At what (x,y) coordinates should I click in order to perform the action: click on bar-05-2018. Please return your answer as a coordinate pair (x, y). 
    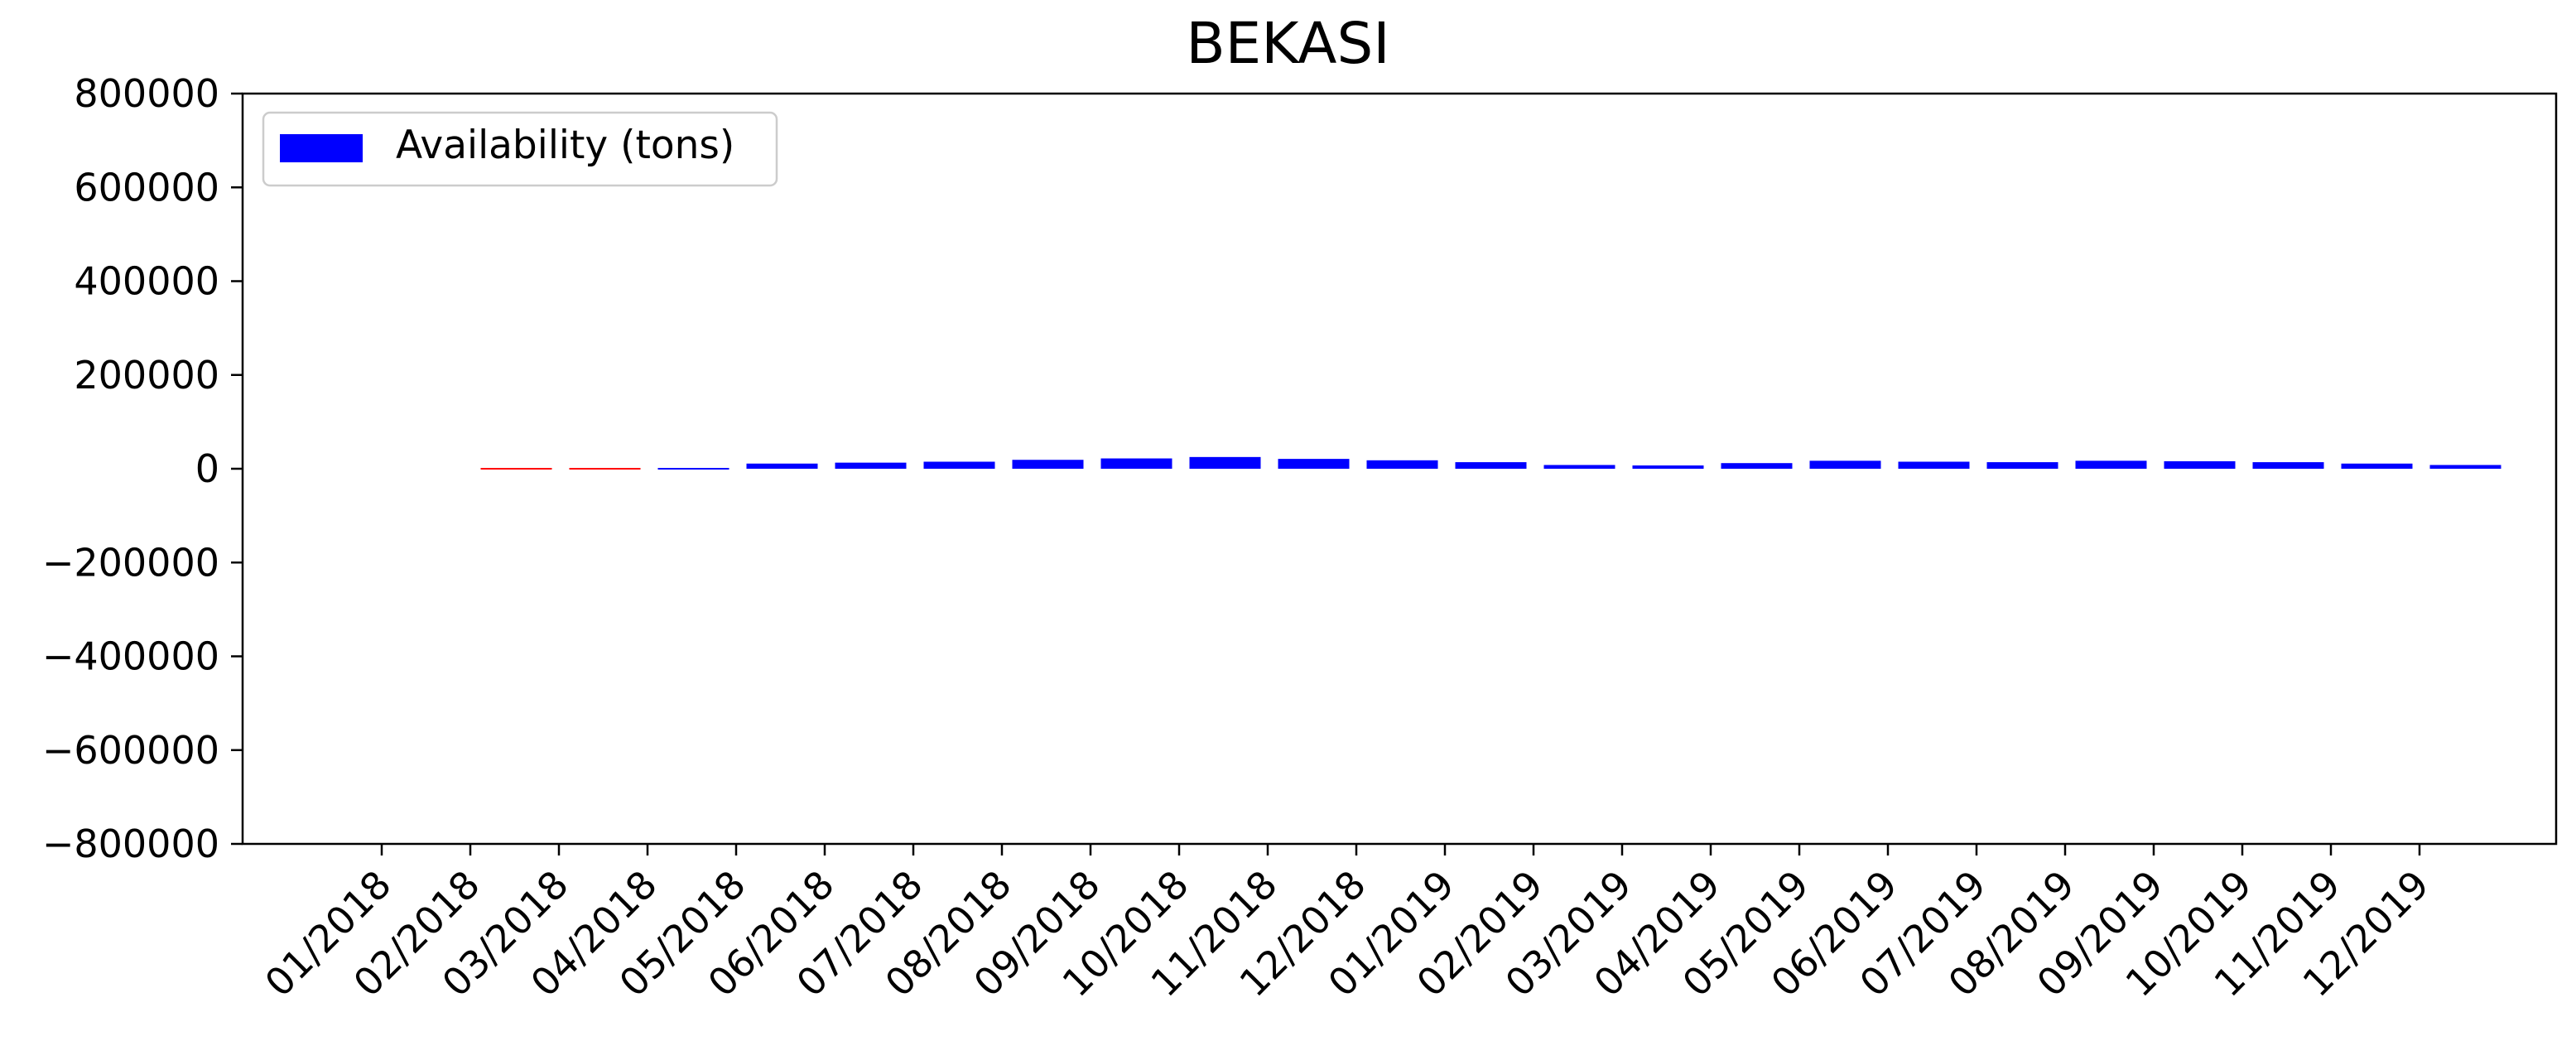
    Looking at the image, I should click on (782, 466).